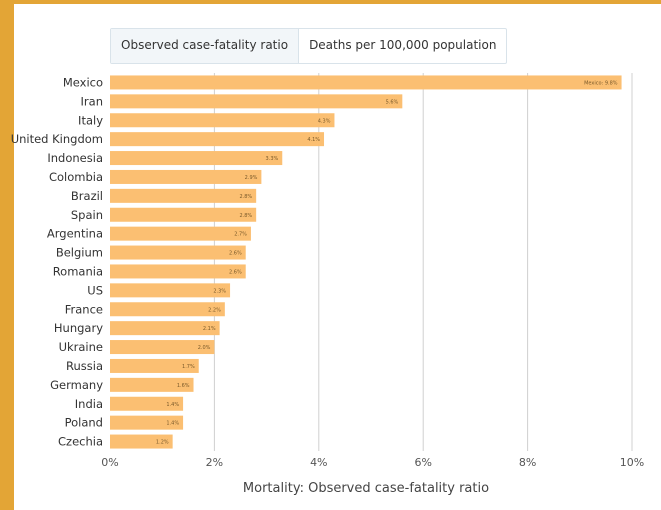 The image size is (661, 510). What do you see at coordinates (204, 348) in the screenshot?
I see `bar-value-label: 2.0%` at bounding box center [204, 348].